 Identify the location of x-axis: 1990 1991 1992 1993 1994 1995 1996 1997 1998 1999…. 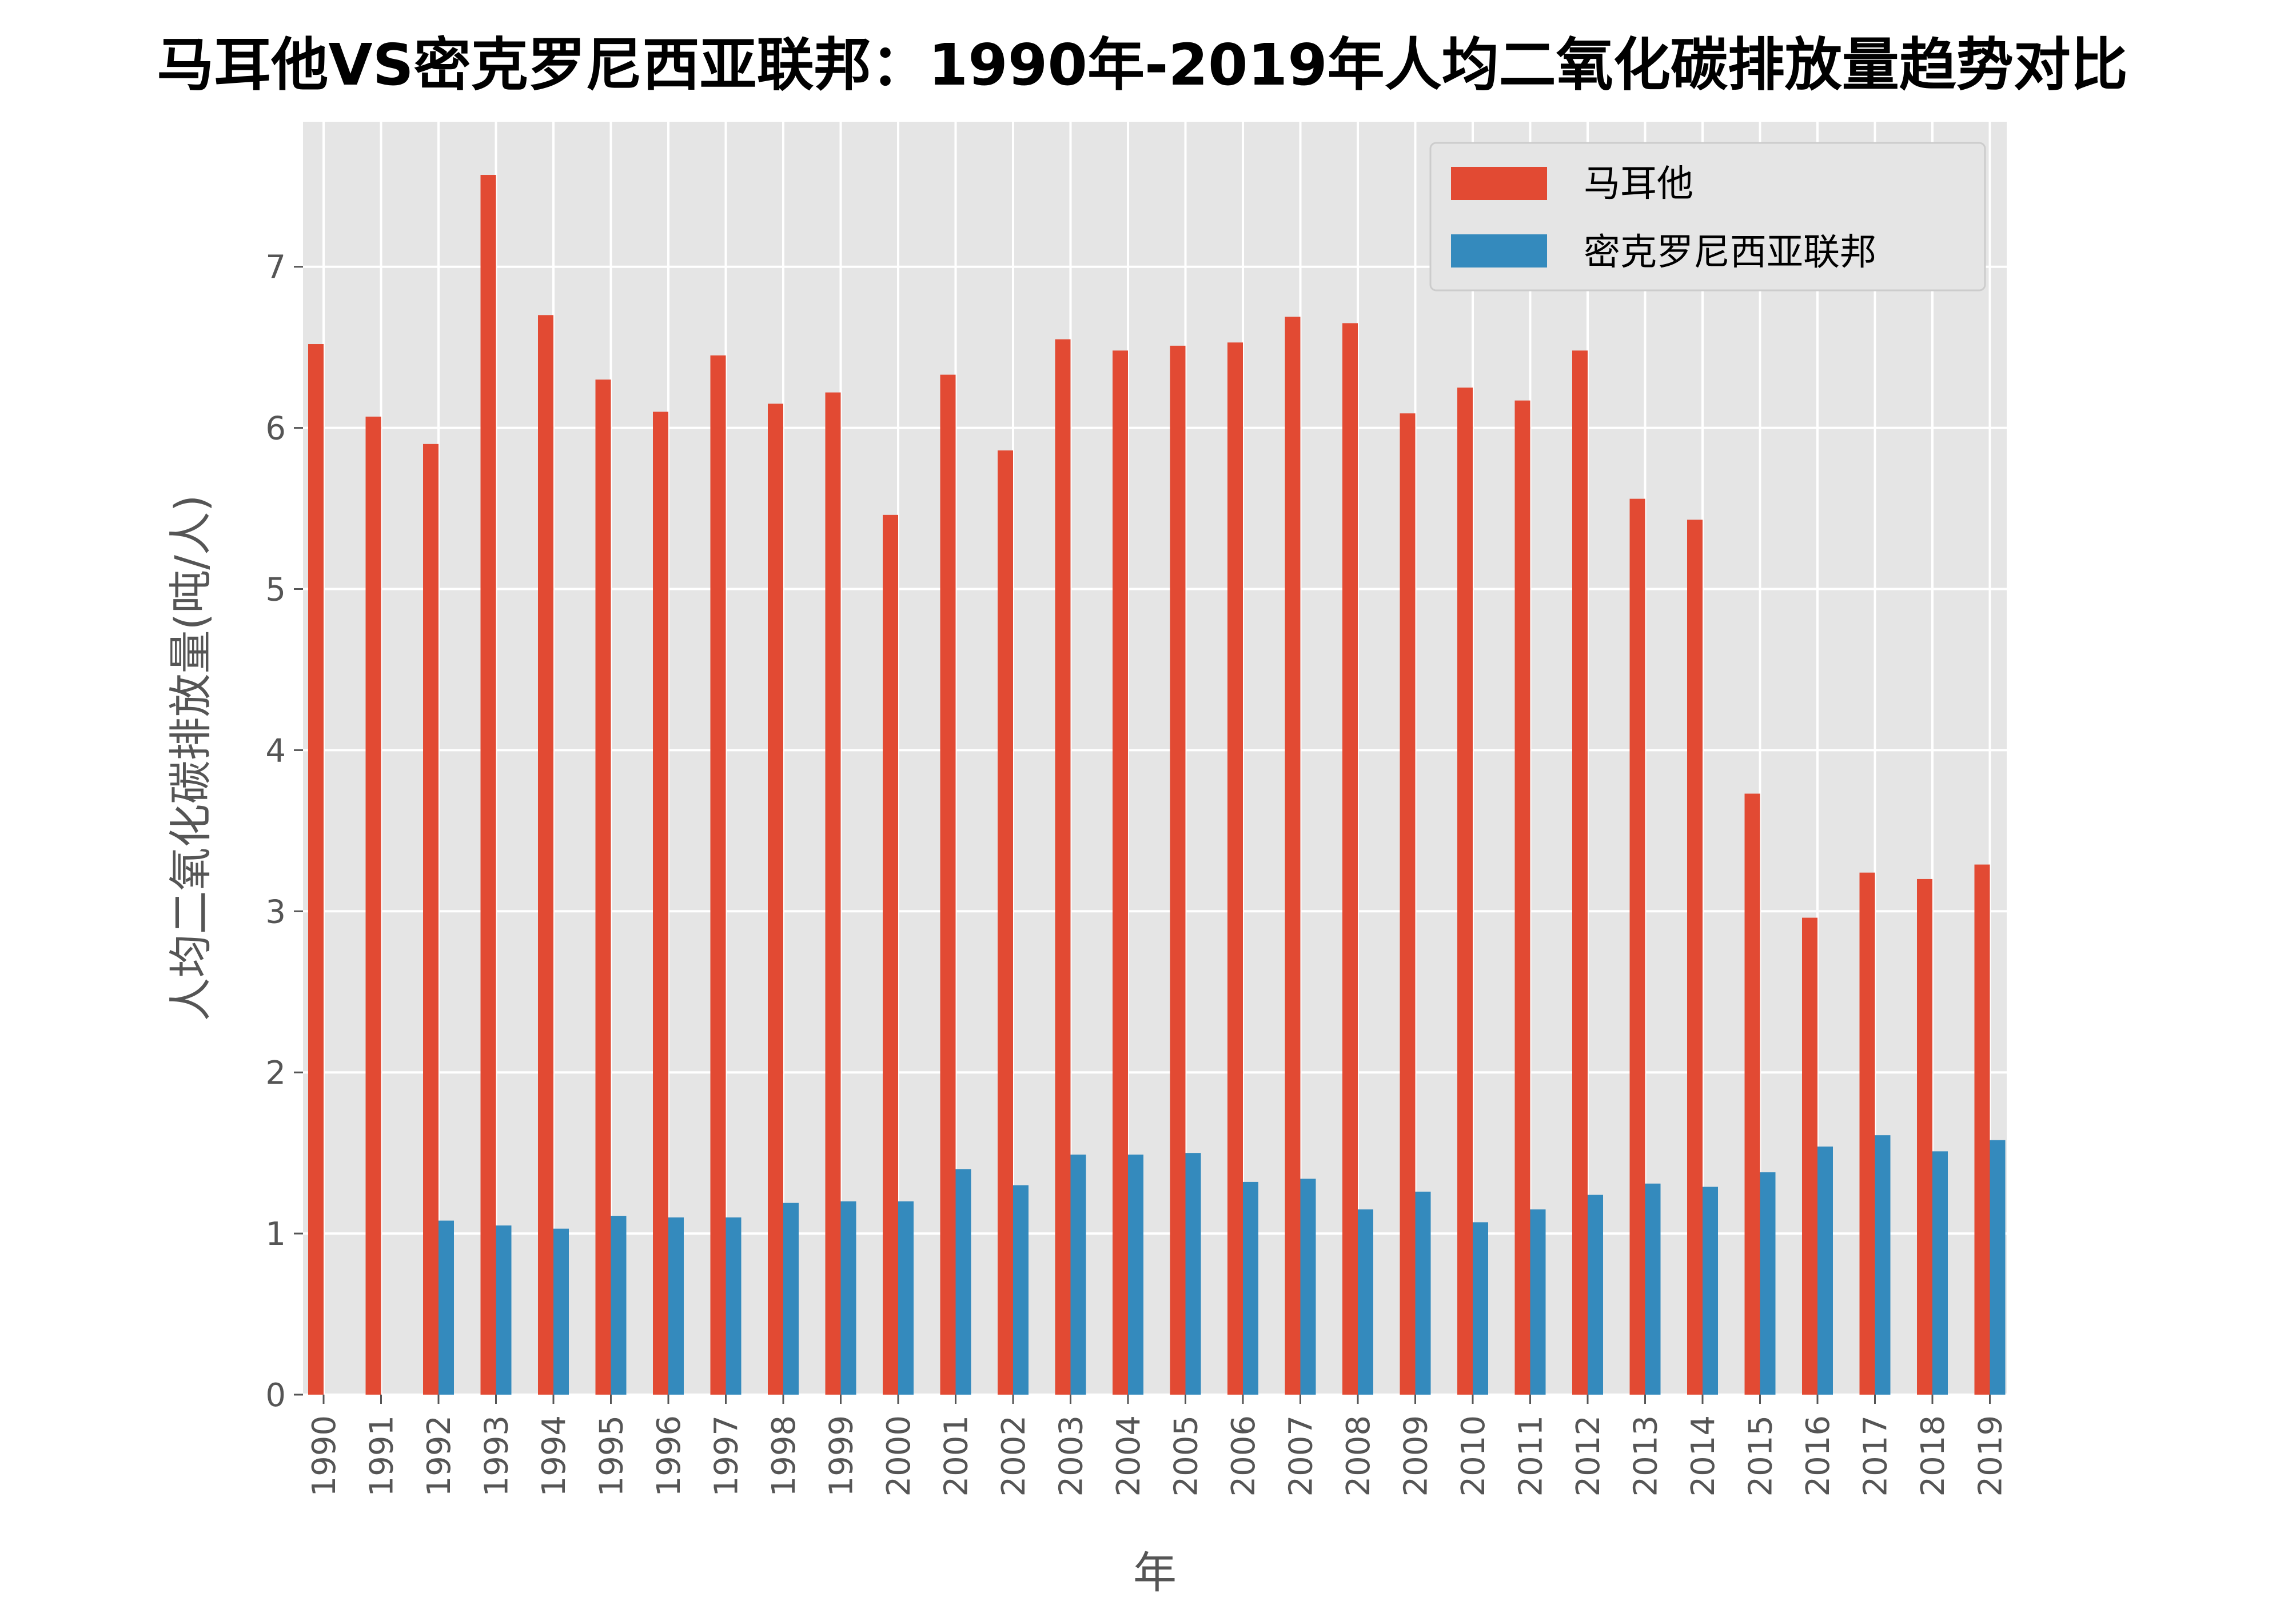
(1158, 1446).